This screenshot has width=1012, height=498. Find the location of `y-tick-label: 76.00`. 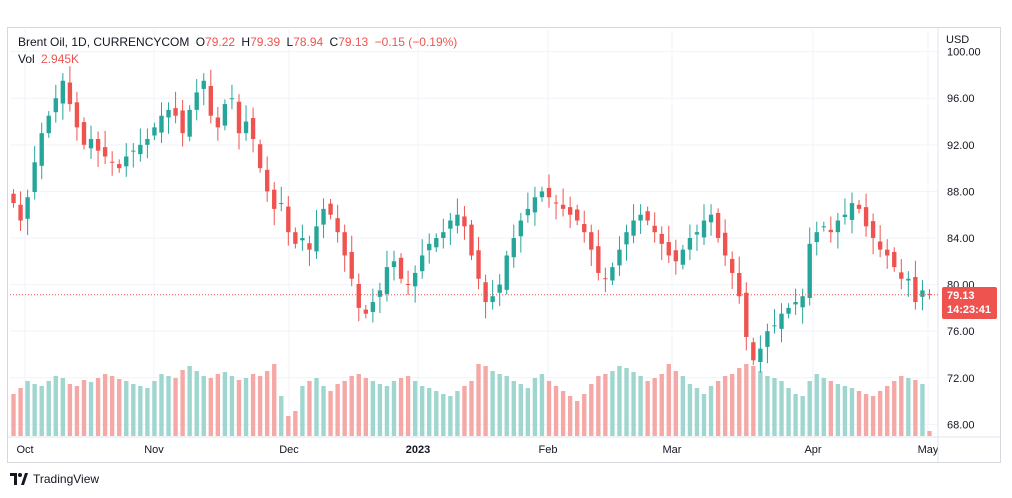

y-tick-label: 76.00 is located at coordinates (961, 332).